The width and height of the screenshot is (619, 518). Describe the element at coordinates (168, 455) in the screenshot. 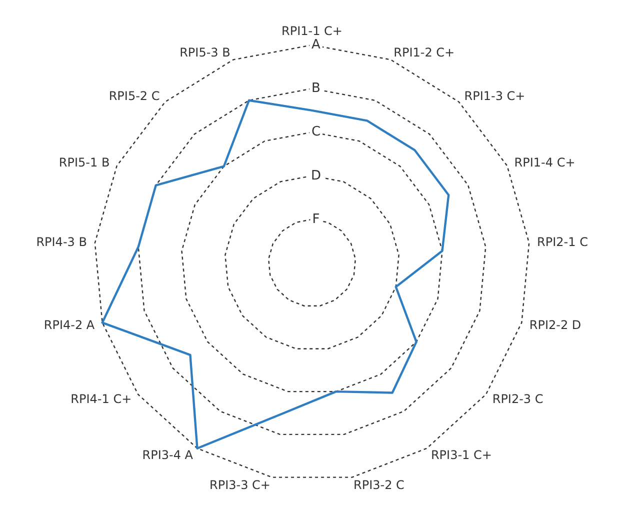

I see `spoke-label: RPI3-4 A` at that location.